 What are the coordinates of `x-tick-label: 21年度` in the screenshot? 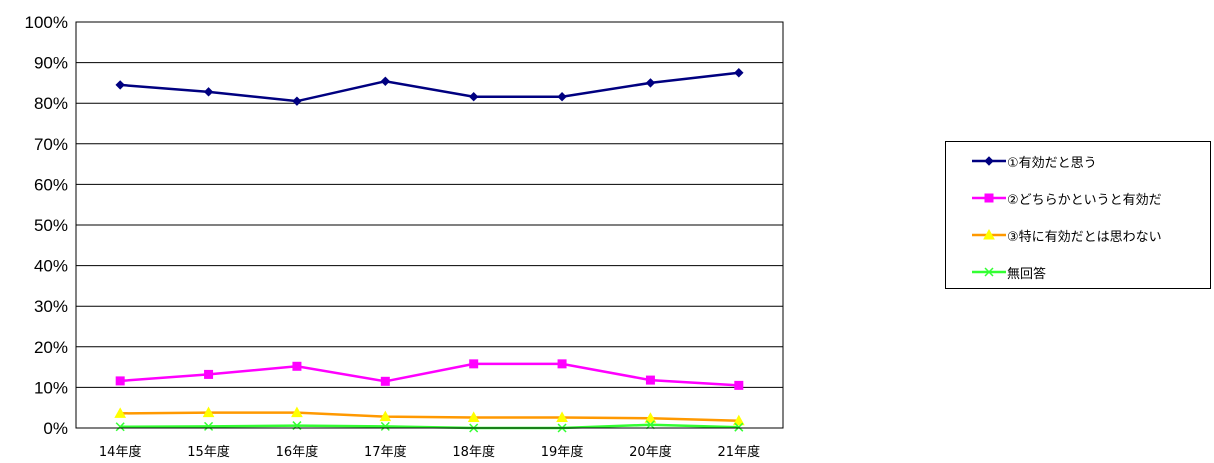 It's located at (739, 452).